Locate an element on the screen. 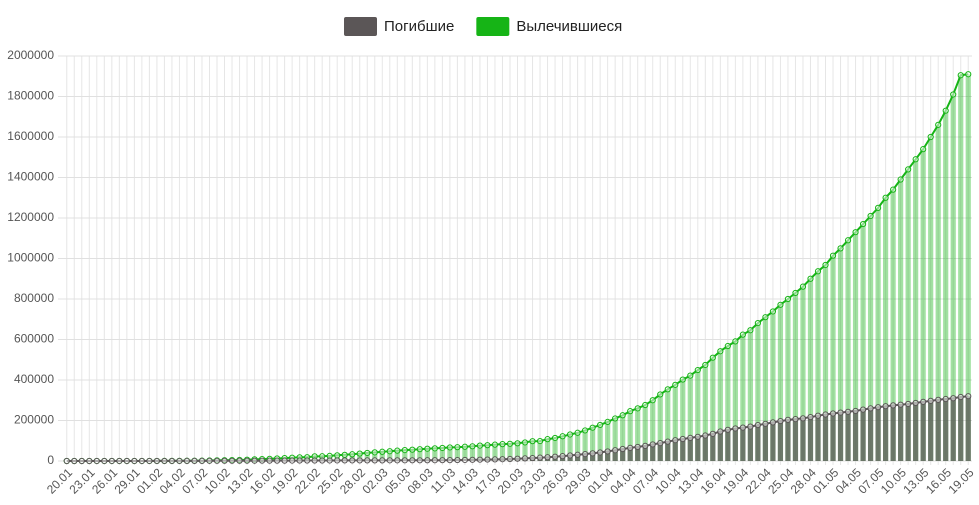 The height and width of the screenshot is (505, 979). y-tick-label: 600000 is located at coordinates (34, 339).